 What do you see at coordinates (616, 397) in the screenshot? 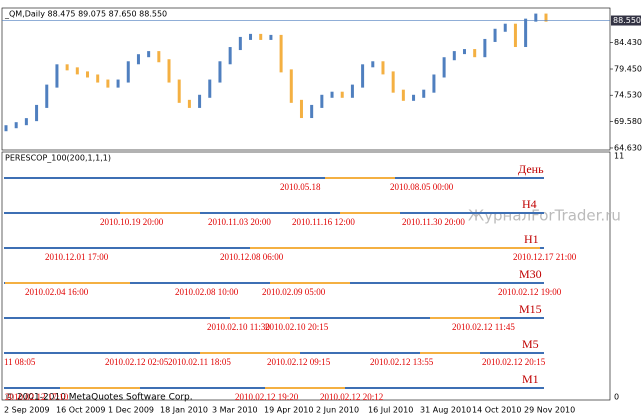
I see `indicator-axis-bottom: 0` at bounding box center [616, 397].